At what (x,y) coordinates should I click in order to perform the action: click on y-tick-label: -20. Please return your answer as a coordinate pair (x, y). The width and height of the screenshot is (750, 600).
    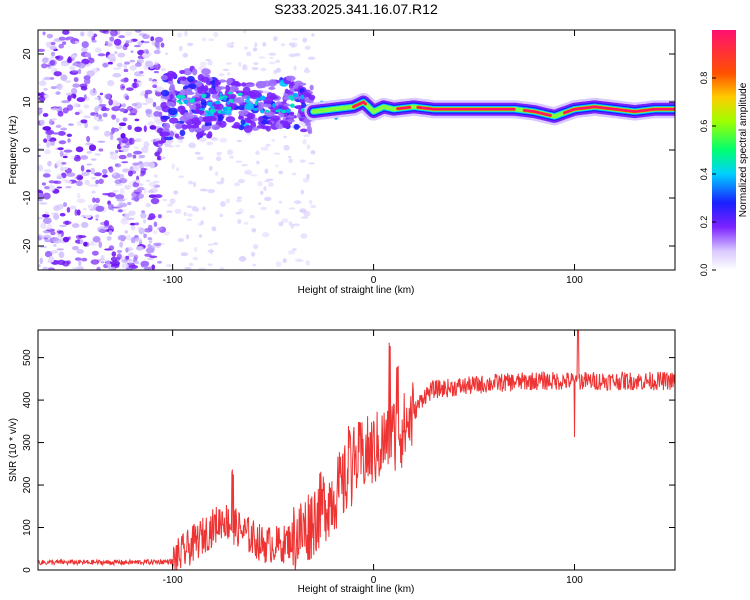
    Looking at the image, I should click on (27, 245).